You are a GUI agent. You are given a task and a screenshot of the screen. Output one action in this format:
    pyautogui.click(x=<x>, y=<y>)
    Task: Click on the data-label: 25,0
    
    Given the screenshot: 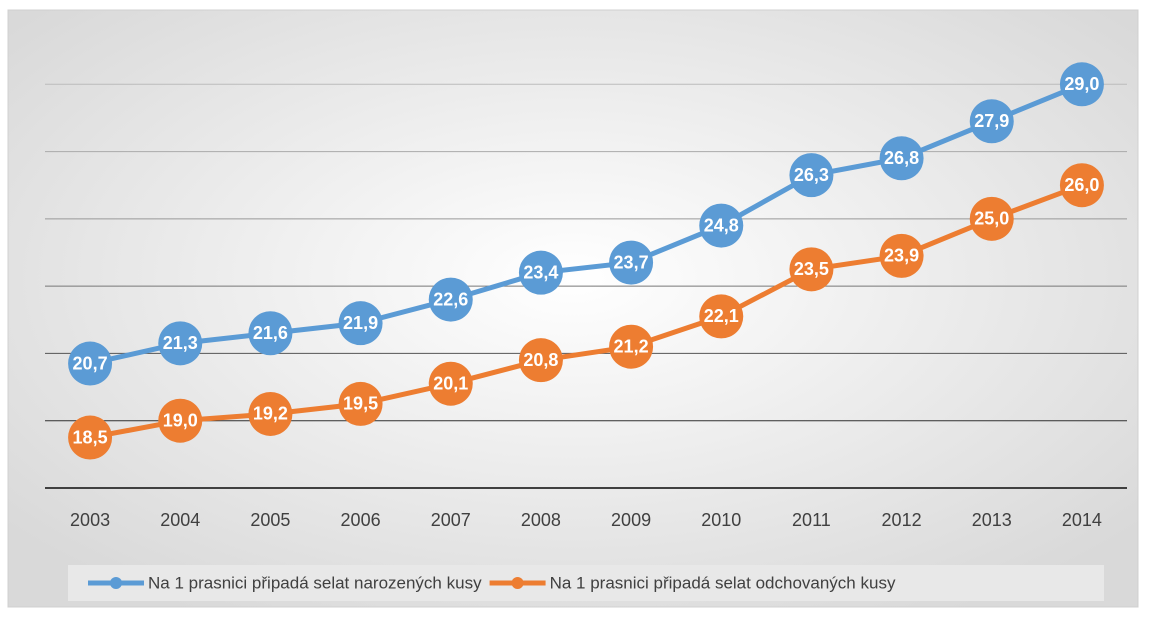 What is the action you would take?
    pyautogui.click(x=991, y=219)
    